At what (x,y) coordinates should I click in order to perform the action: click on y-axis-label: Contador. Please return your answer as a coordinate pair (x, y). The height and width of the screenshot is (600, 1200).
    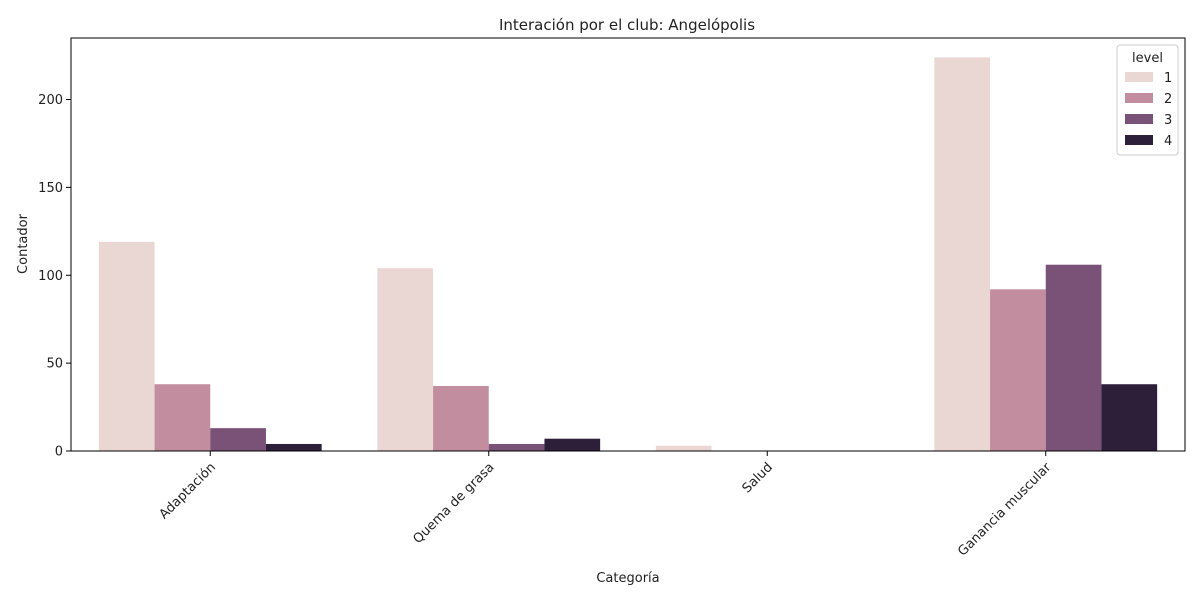
    Looking at the image, I should click on (23, 243).